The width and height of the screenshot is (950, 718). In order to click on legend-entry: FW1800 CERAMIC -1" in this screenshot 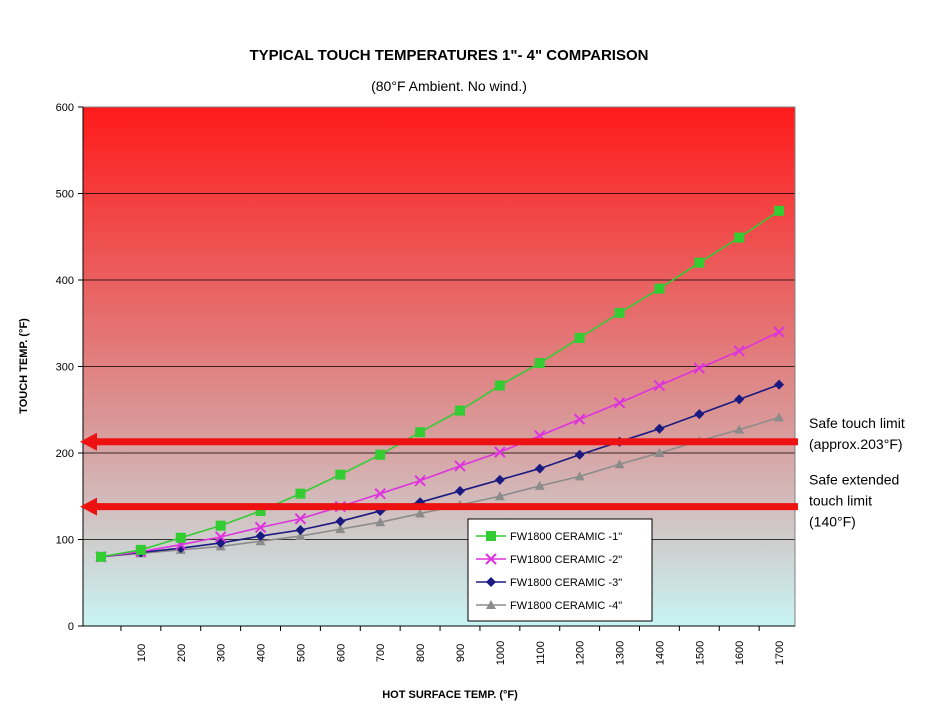, I will do `click(549, 537)`.